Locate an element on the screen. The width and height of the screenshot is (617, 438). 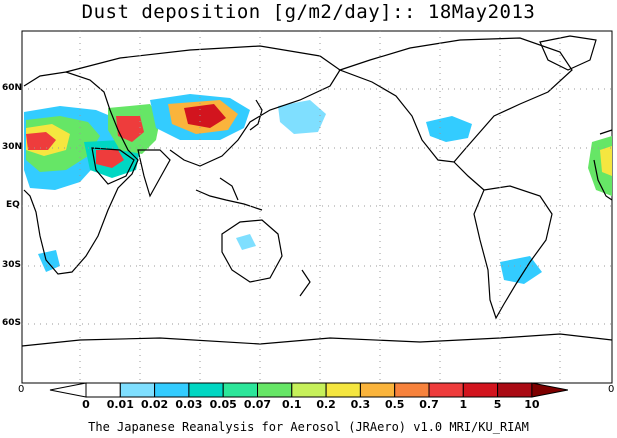
colorbar-tick-3: 0.03 is located at coordinates (189, 404).